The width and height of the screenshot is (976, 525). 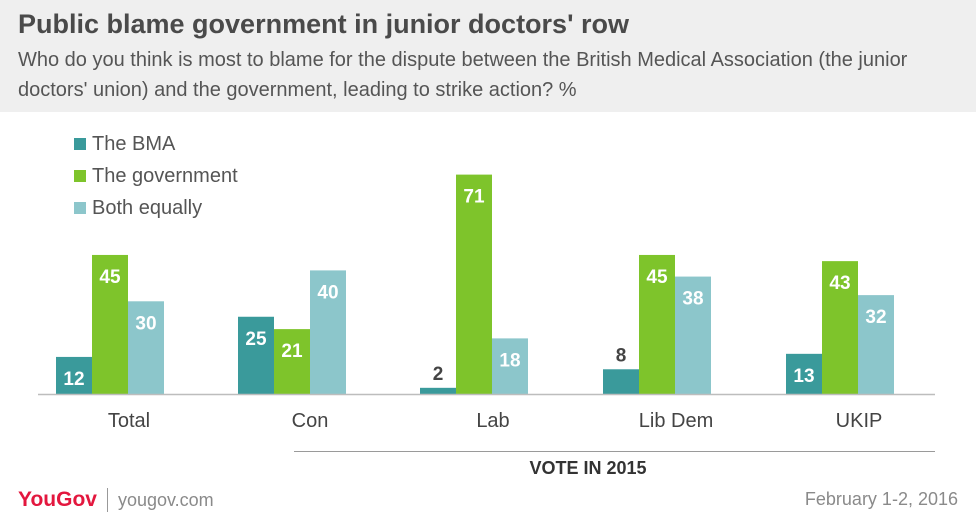 What do you see at coordinates (116, 500) in the screenshot?
I see `yougov-logo: YouGov yougov.com` at bounding box center [116, 500].